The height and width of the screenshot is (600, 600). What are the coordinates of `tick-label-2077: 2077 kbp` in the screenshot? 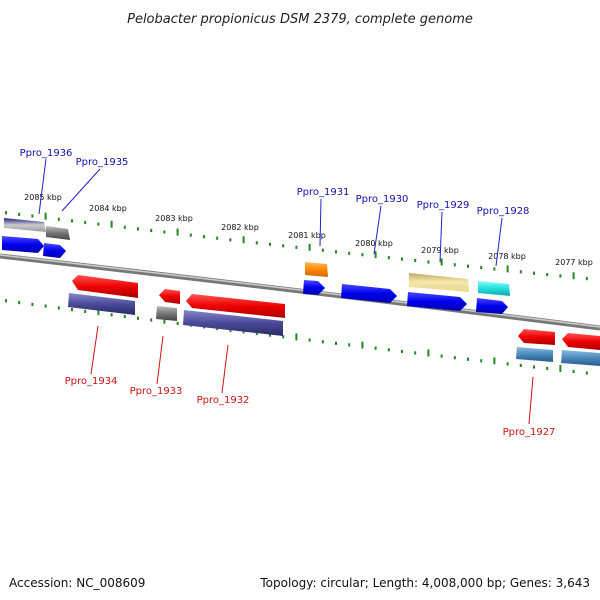 It's located at (574, 262).